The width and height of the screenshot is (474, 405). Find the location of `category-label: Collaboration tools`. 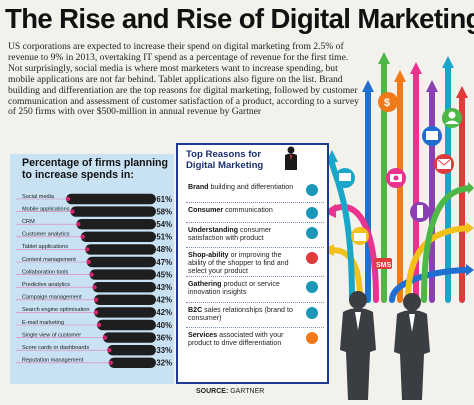

category-label: Collaboration tools is located at coordinates (45, 272).